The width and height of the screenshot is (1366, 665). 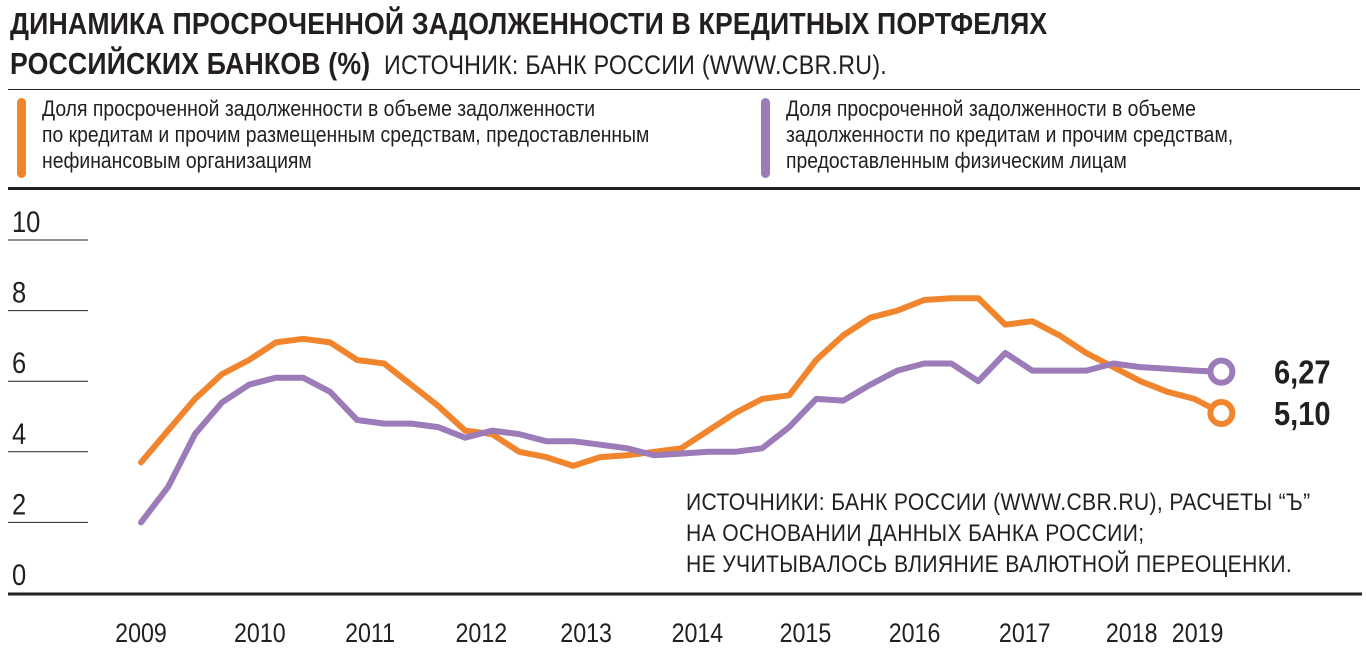 I want to click on x-tick-label-2019: 2019, so click(x=1198, y=633).